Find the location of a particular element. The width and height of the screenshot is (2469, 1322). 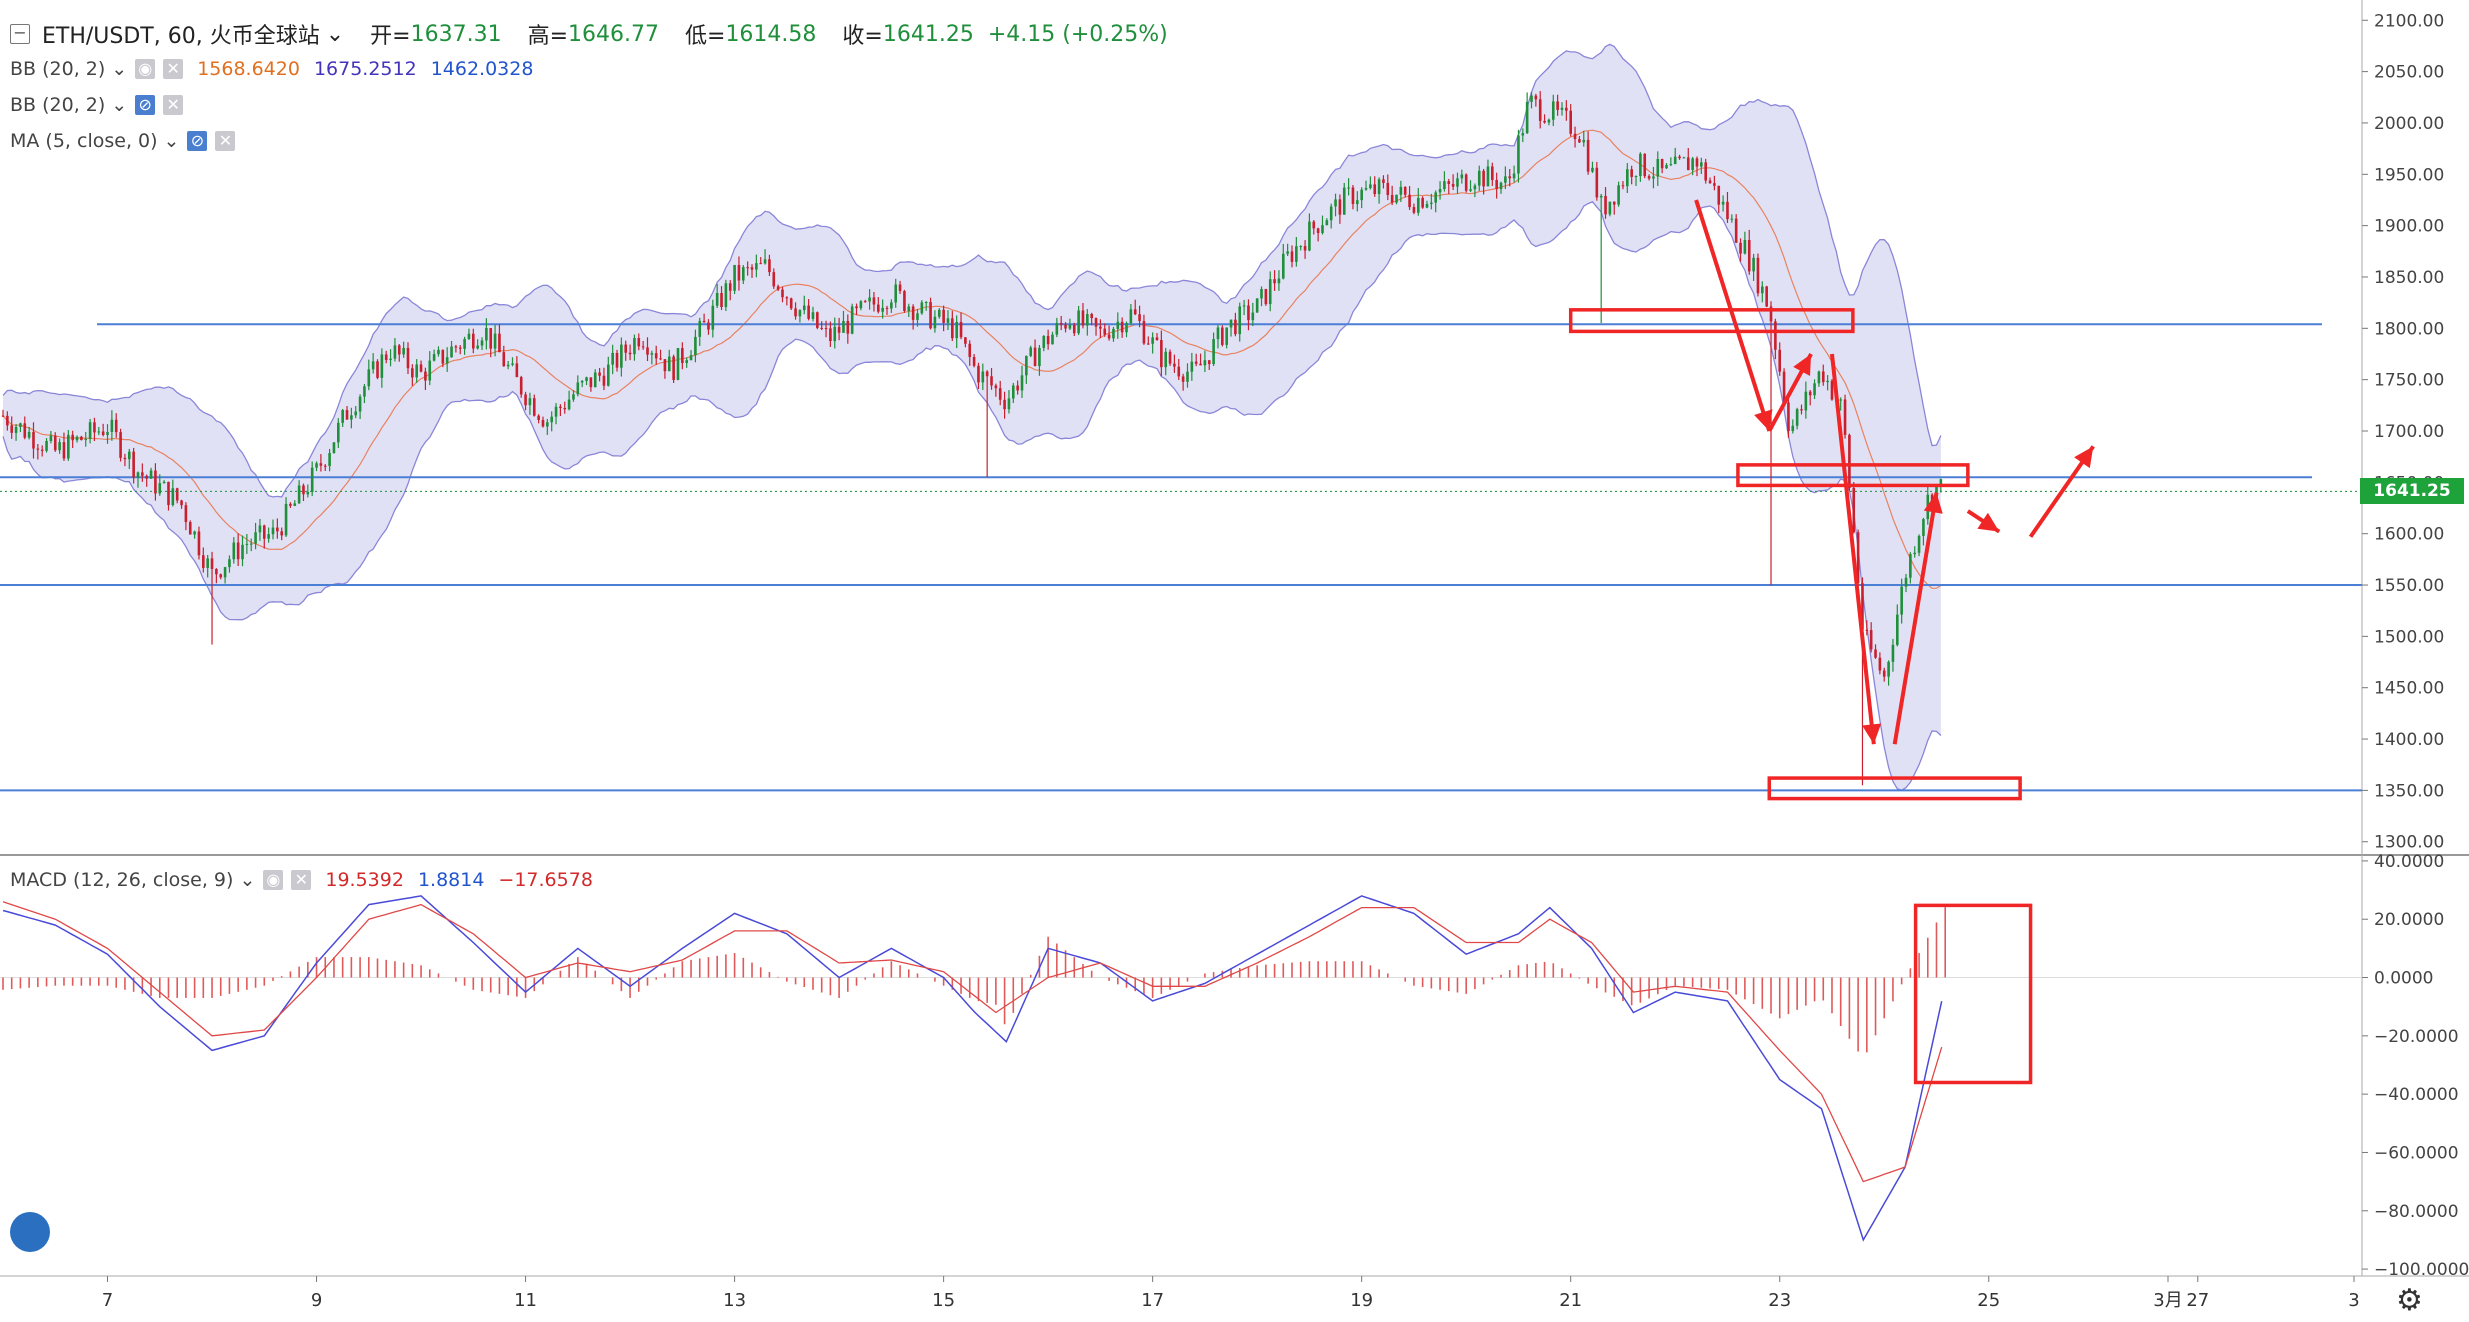

price-tick-label: 1350.00 is located at coordinates (2409, 791).